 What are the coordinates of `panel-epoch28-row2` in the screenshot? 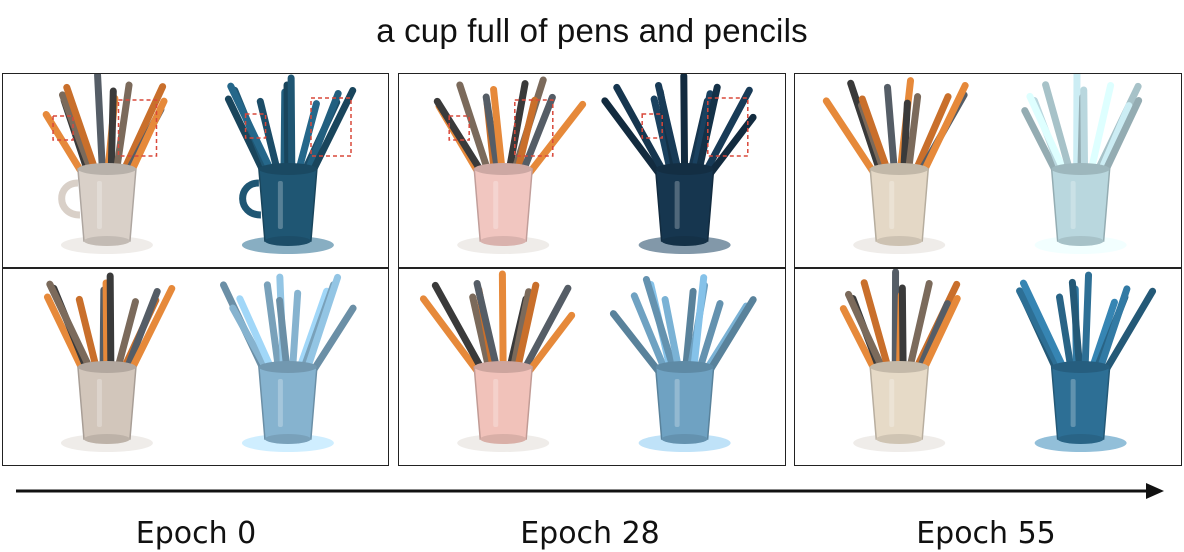 It's located at (592, 367).